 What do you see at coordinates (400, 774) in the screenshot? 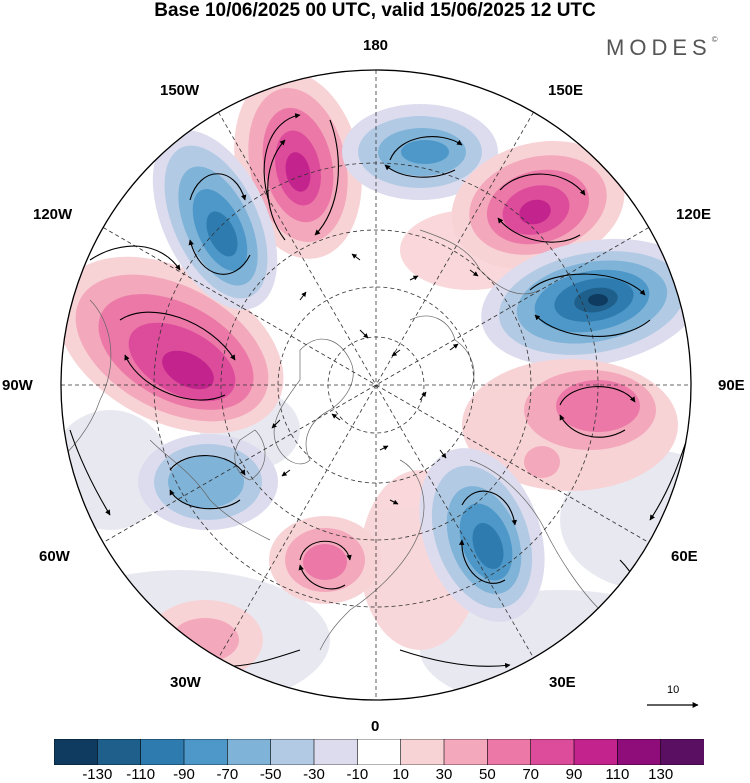
I see `colorbar-tick-label: 10` at bounding box center [400, 774].